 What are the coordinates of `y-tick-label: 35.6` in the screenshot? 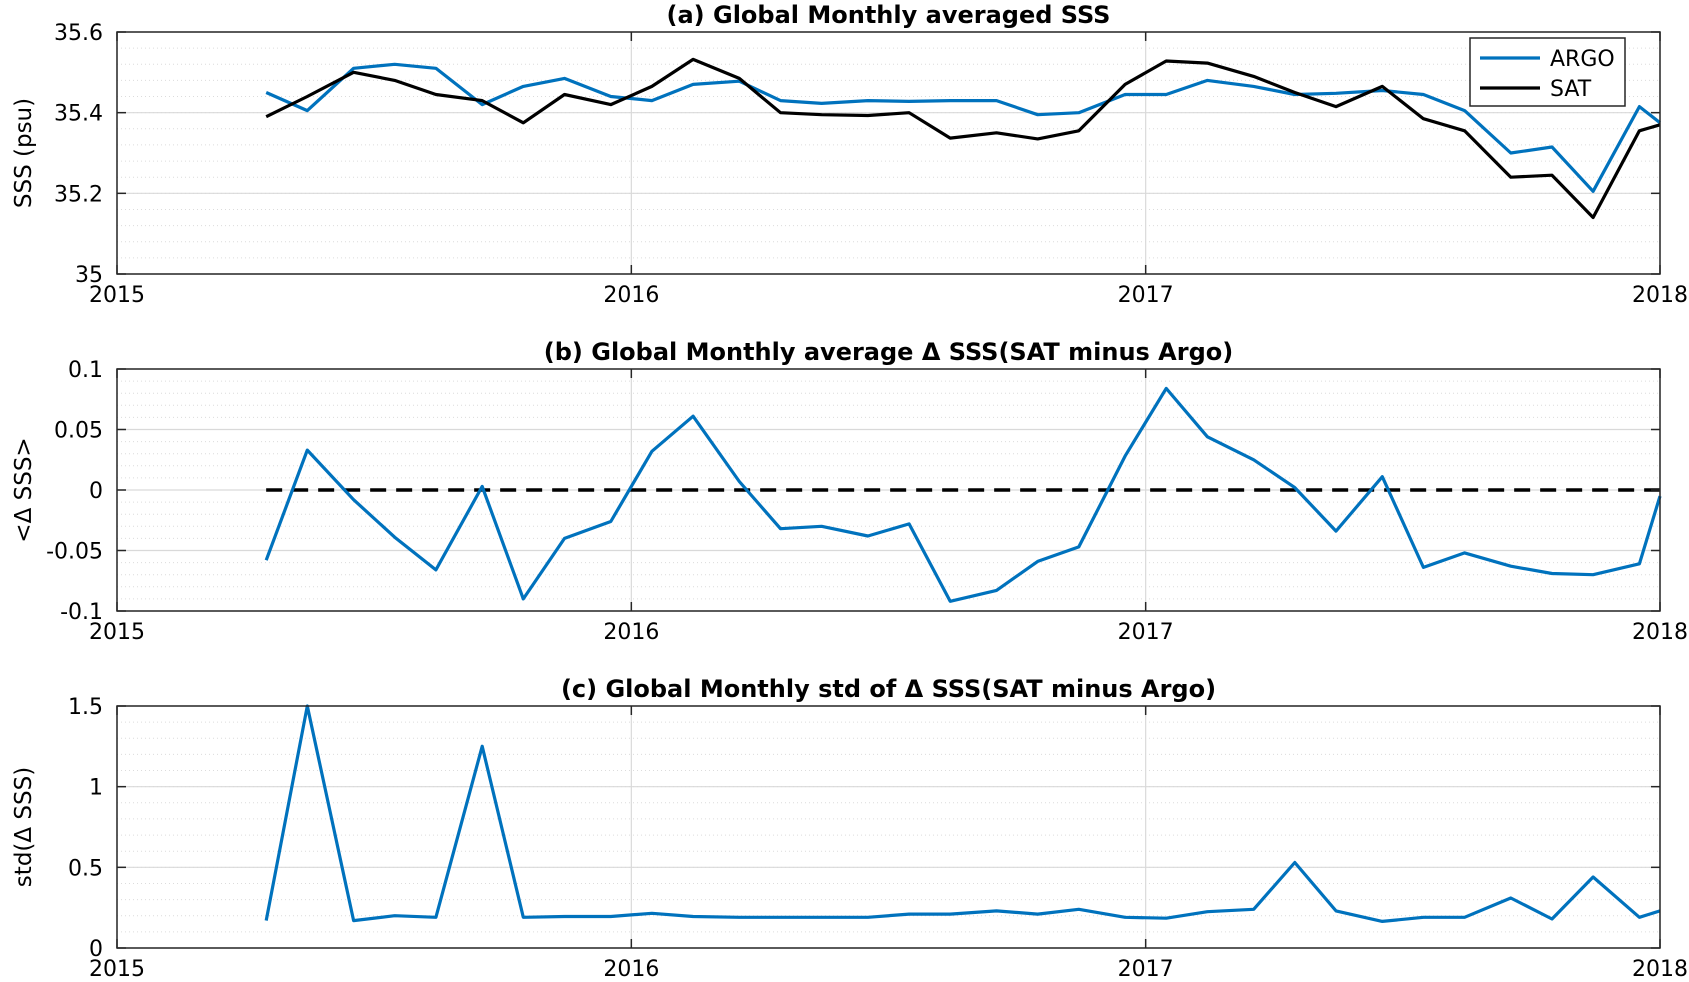 It's located at (78, 33).